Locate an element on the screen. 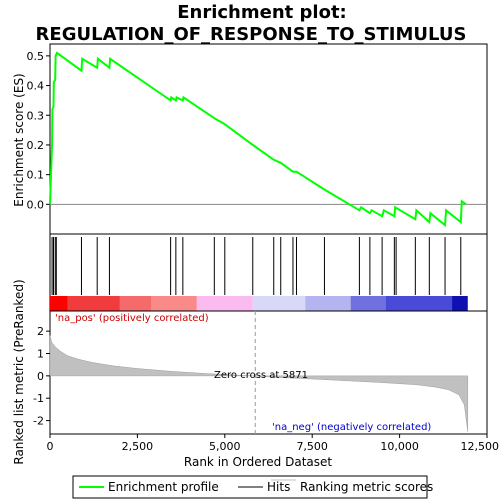 The height and width of the screenshot is (500, 500). zero-cross-label: Zero cross at 5871 is located at coordinates (261, 375).